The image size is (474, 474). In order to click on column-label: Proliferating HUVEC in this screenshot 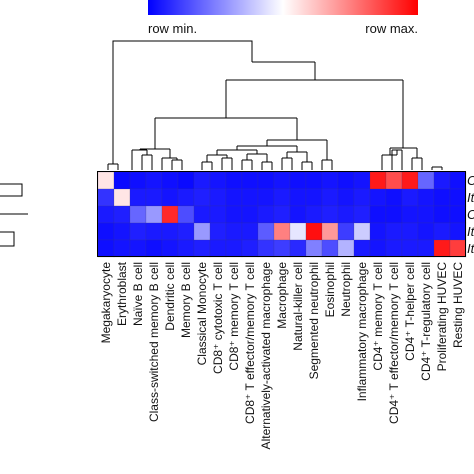, I will do `click(442, 317)`.